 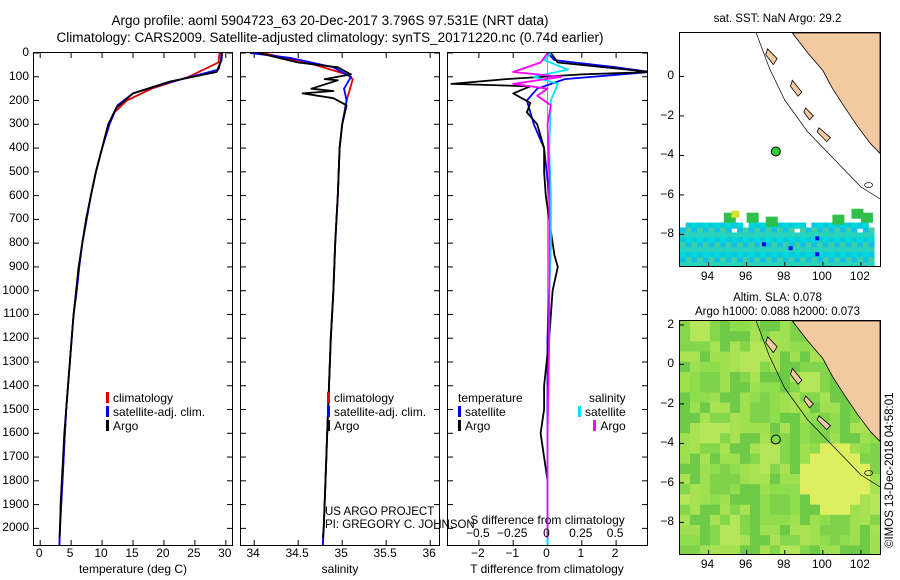 I want to click on argo-float-marker, so click(x=775, y=439).